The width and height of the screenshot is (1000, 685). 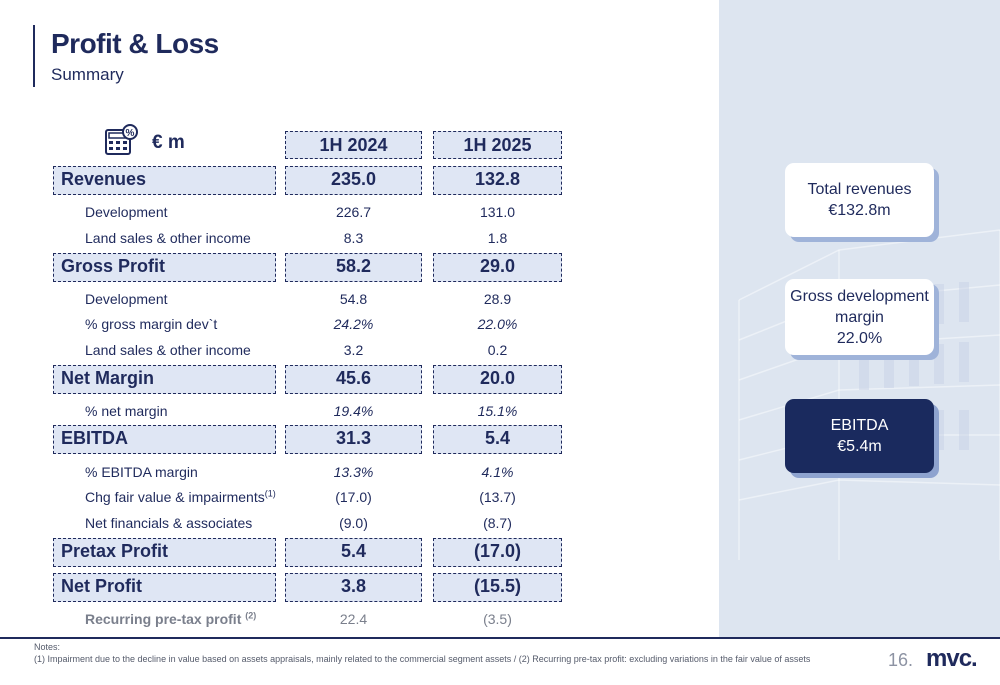 What do you see at coordinates (169, 523) in the screenshot?
I see `row-label: Net financials & associates` at bounding box center [169, 523].